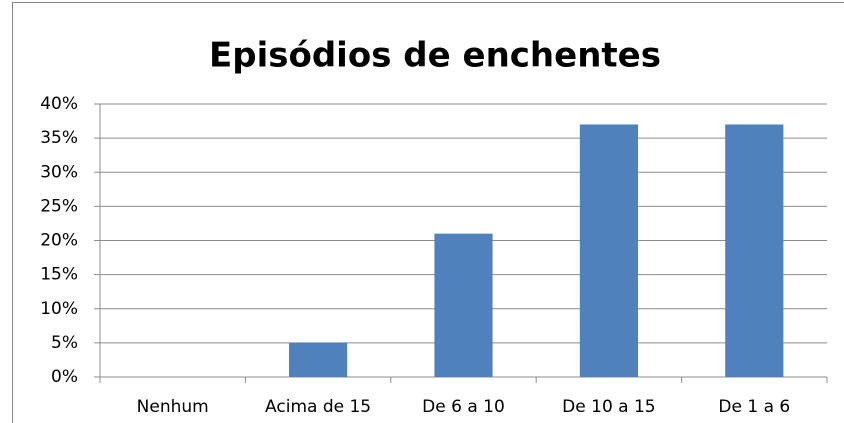  What do you see at coordinates (59, 206) in the screenshot?
I see `y-tick-label: 25%` at bounding box center [59, 206].